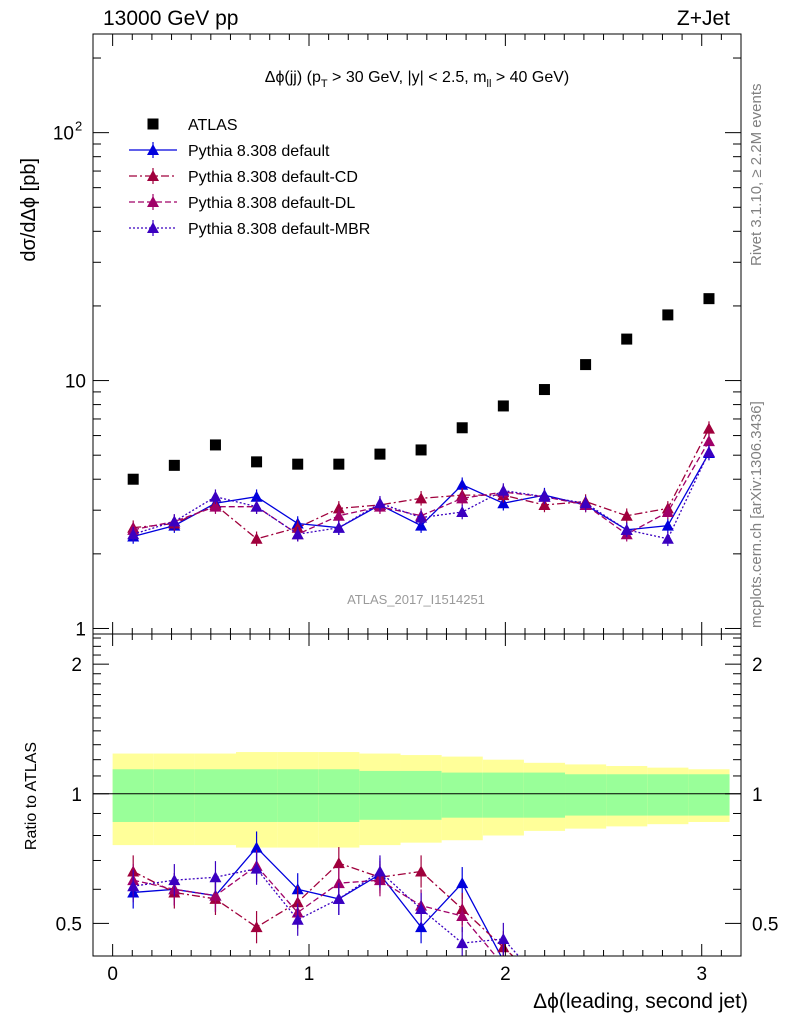 Image resolution: width=786 pixels, height=1024 pixels. I want to click on legend-label: Pythia 8.308 default-CD, so click(273, 177).